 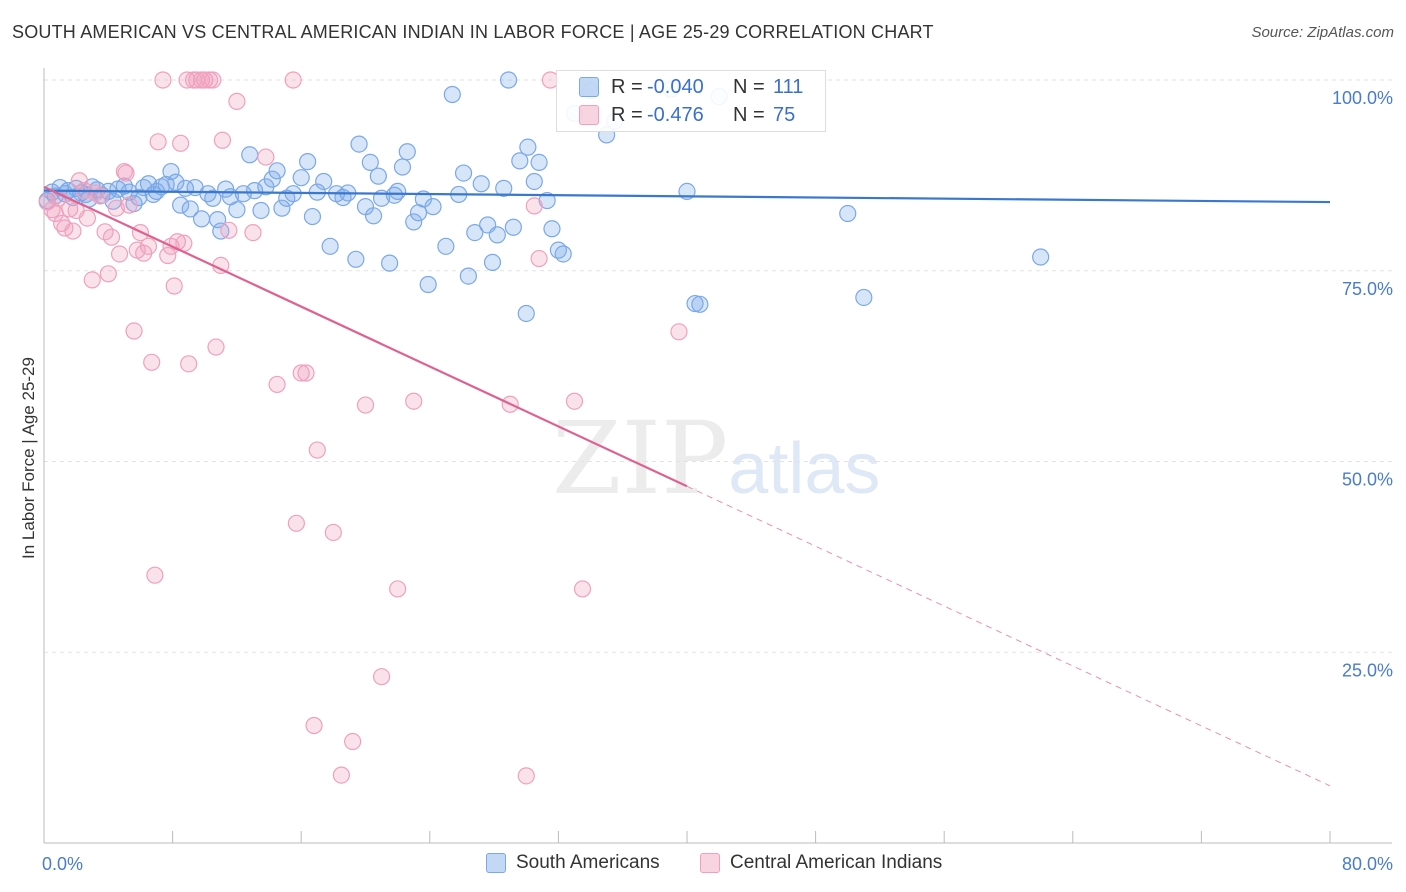 I want to click on legend-r-value: -0.476, so click(x=675, y=114).